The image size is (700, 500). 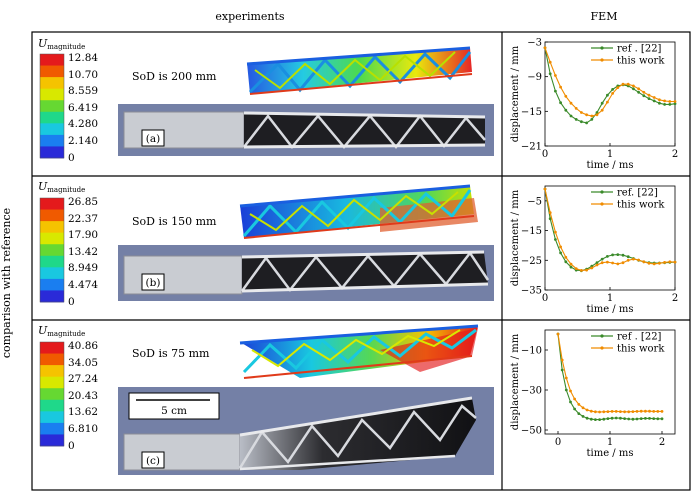 I want to click on colorbar-value: 4.474, so click(x=83, y=285).